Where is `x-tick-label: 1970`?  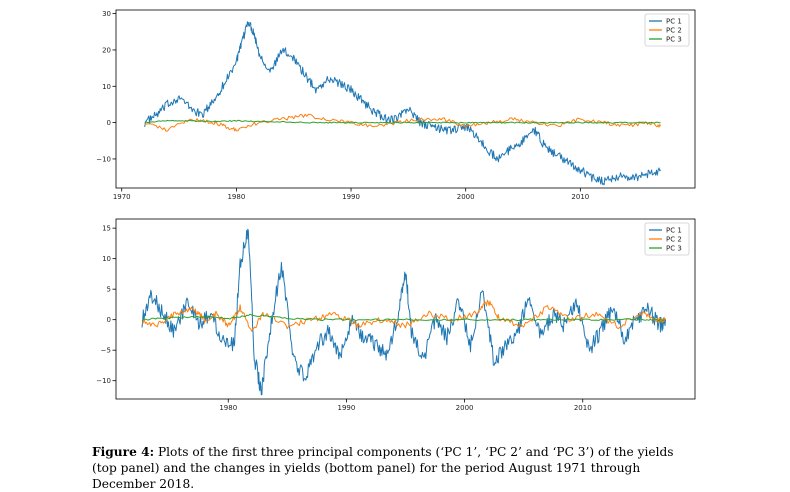
x-tick-label: 1970 is located at coordinates (122, 197).